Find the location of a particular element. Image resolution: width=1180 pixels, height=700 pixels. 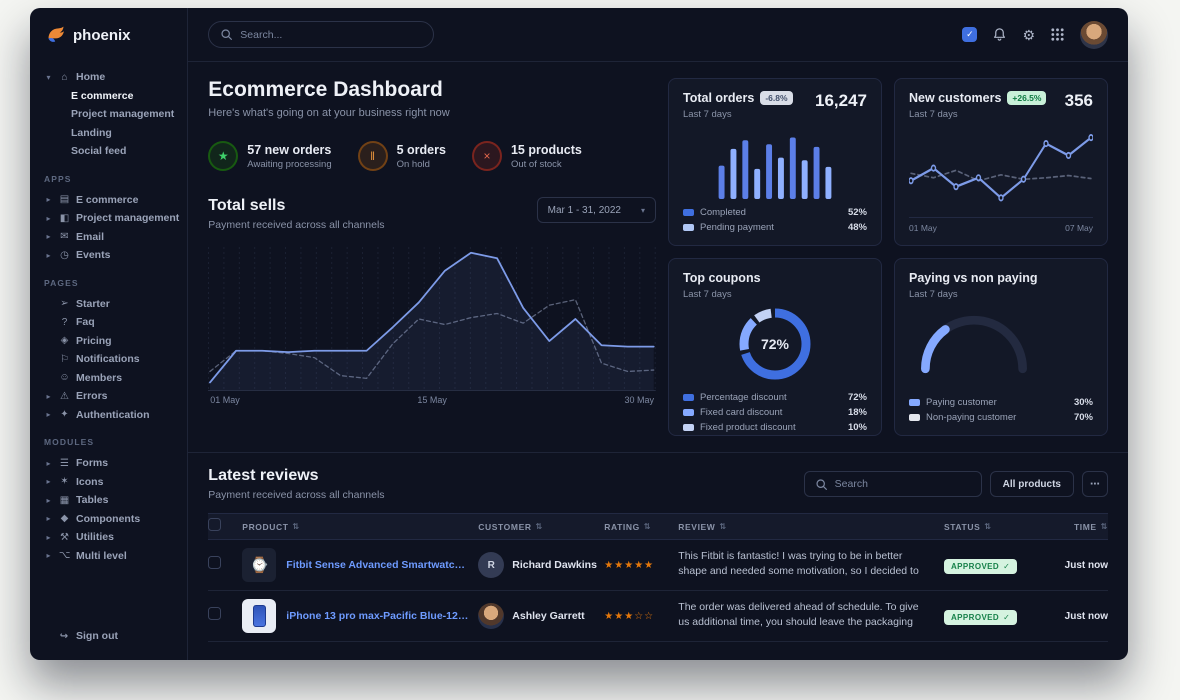

gear-icon: ⚙ is located at coordinates (1028, 34).